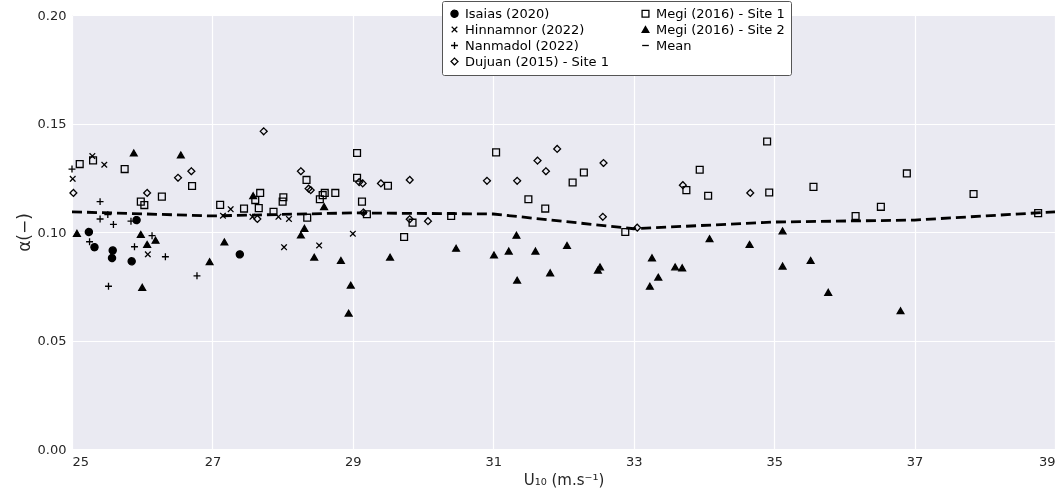  I want to click on x-tick-label: 27, so click(213, 461).